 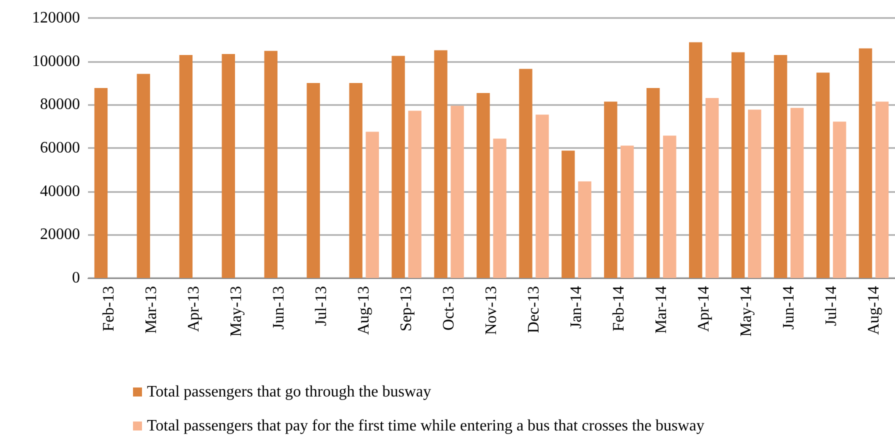 What do you see at coordinates (533, 310) in the screenshot?
I see `x-tick-label: Dec-13` at bounding box center [533, 310].